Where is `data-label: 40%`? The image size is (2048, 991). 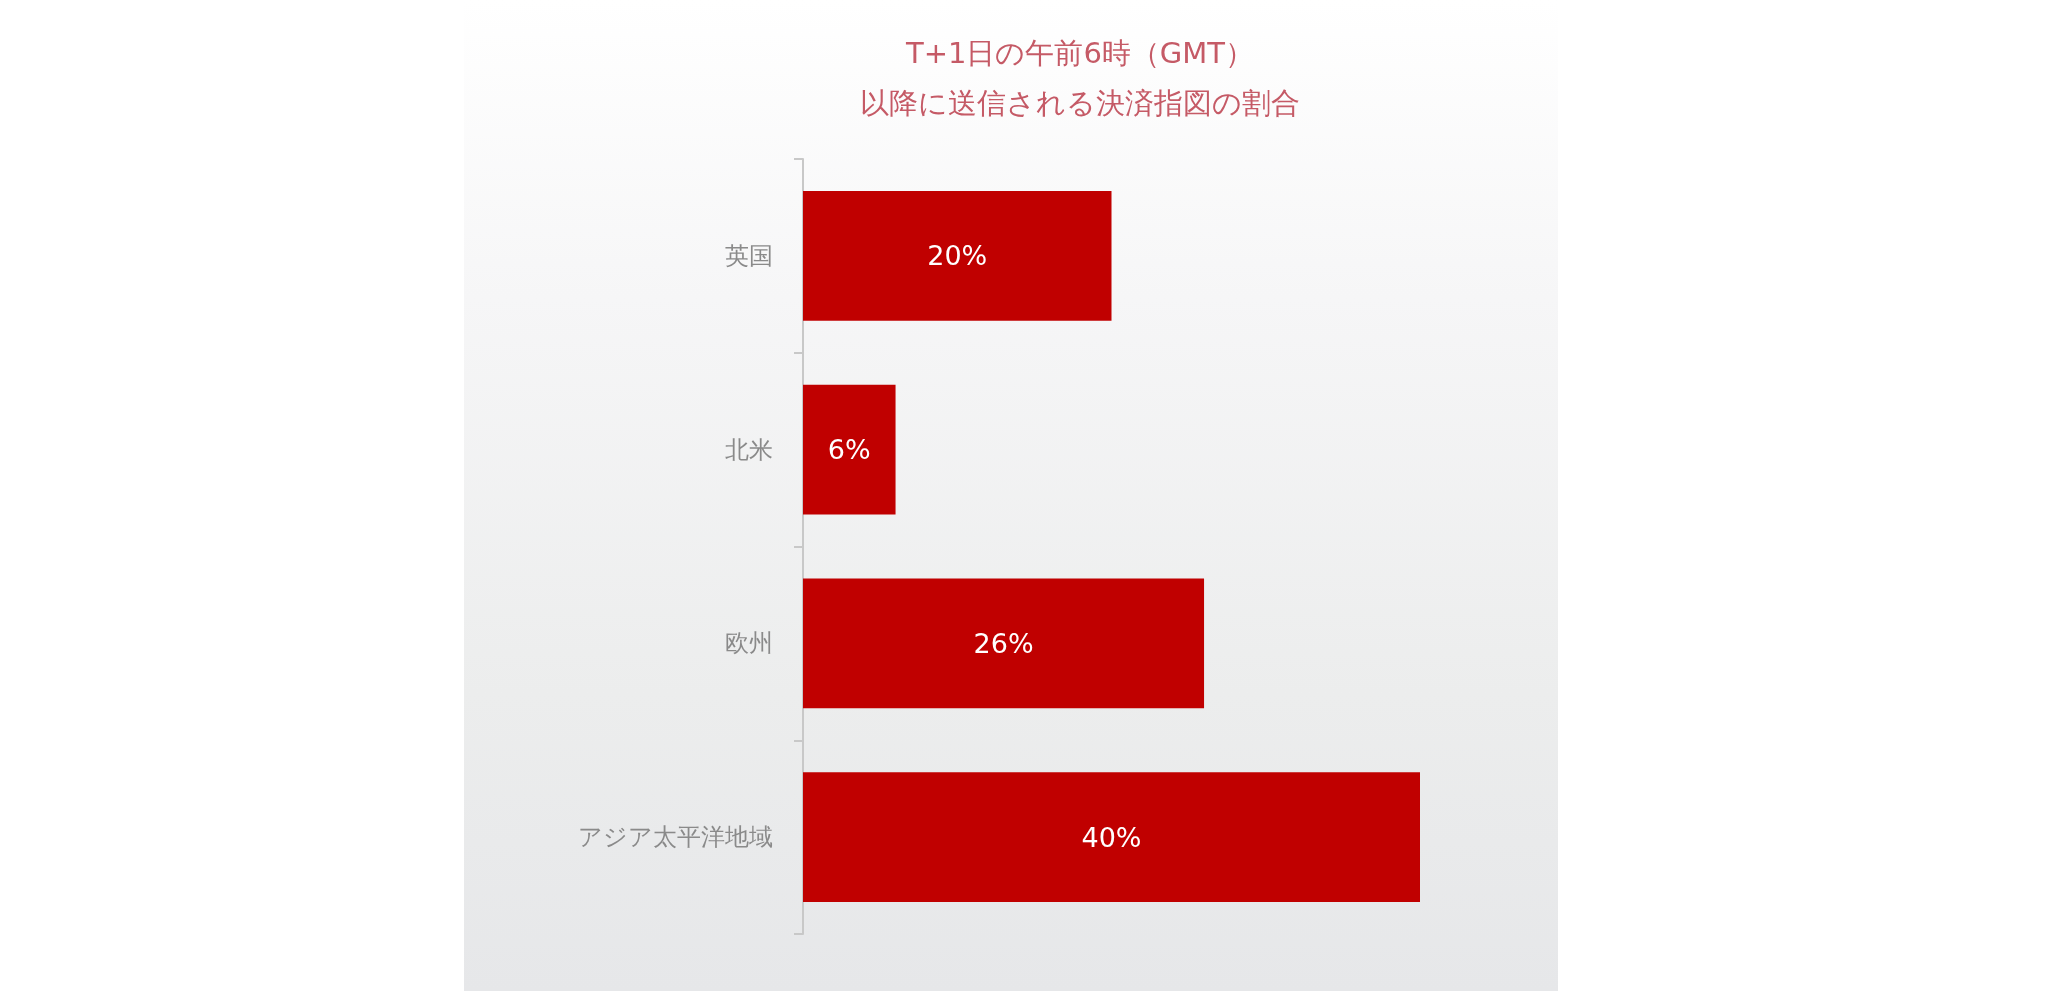
data-label: 40% is located at coordinates (1111, 837).